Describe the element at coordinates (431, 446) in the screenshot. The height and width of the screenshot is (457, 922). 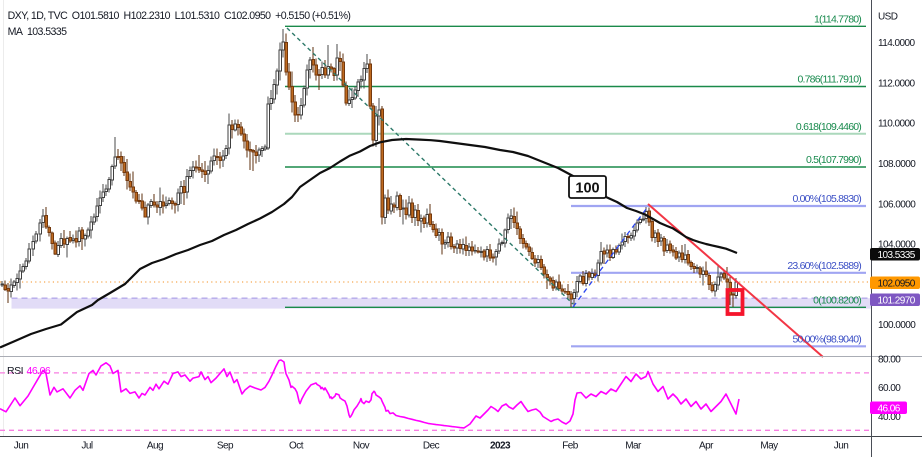
I see `svg-text: Dec` at that location.